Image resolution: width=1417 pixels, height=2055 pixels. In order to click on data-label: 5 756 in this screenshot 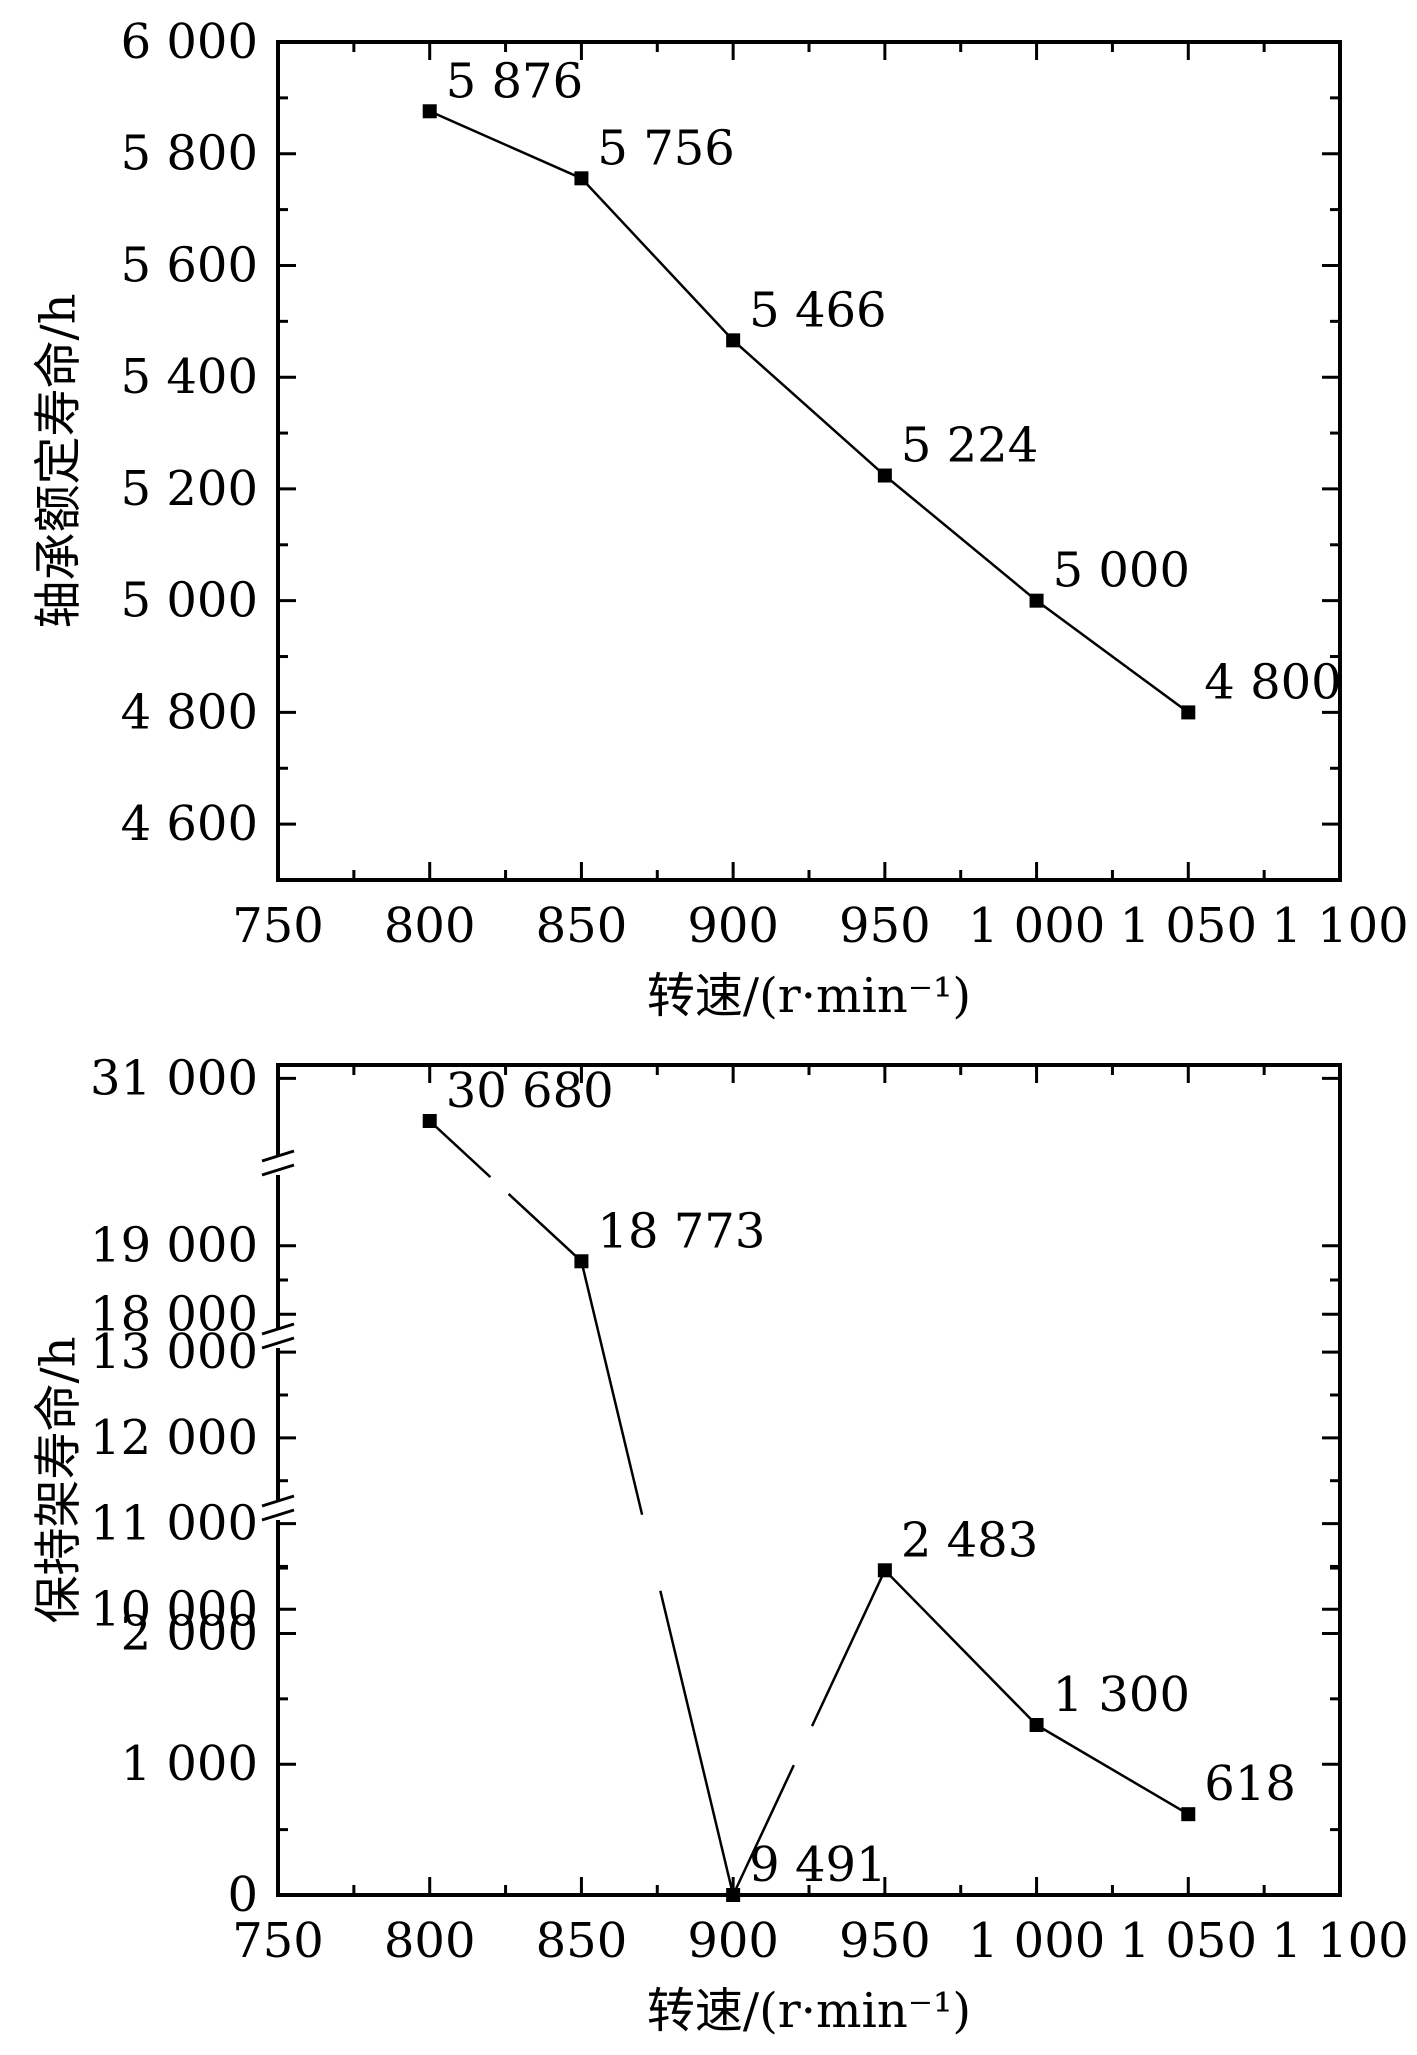, I will do `click(665, 148)`.